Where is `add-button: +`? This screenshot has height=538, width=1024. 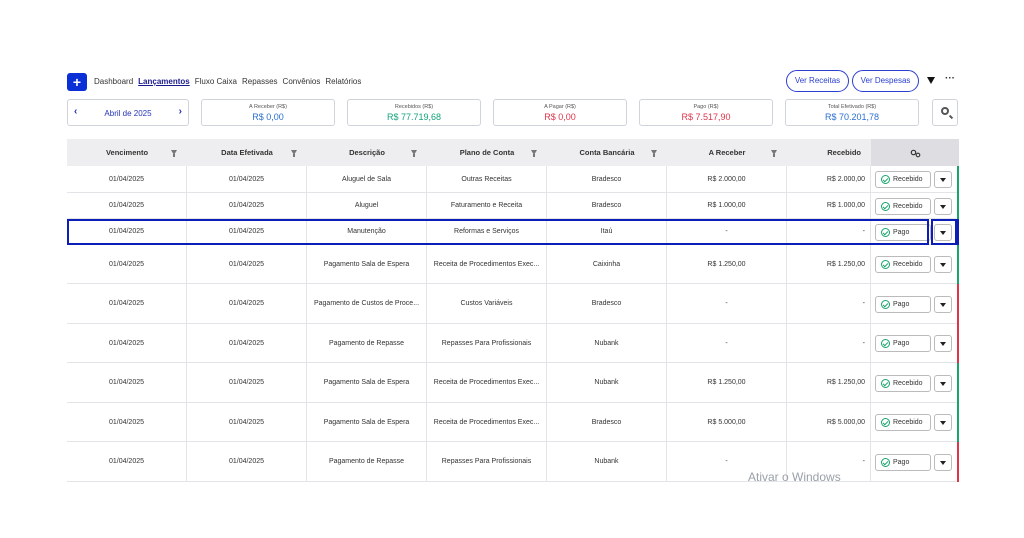
add-button: + is located at coordinates (77, 82).